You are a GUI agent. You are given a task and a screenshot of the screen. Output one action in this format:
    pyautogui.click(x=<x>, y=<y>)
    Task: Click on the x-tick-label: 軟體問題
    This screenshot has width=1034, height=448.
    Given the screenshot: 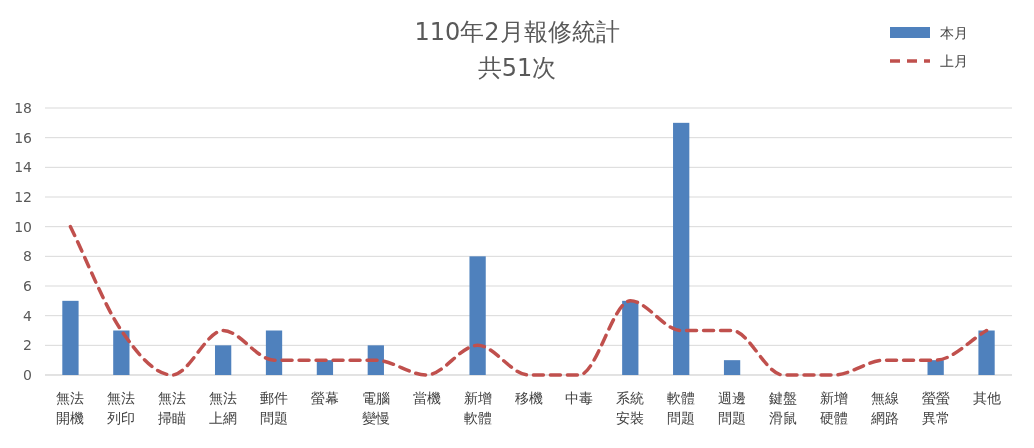 What is the action you would take?
    pyautogui.click(x=681, y=408)
    